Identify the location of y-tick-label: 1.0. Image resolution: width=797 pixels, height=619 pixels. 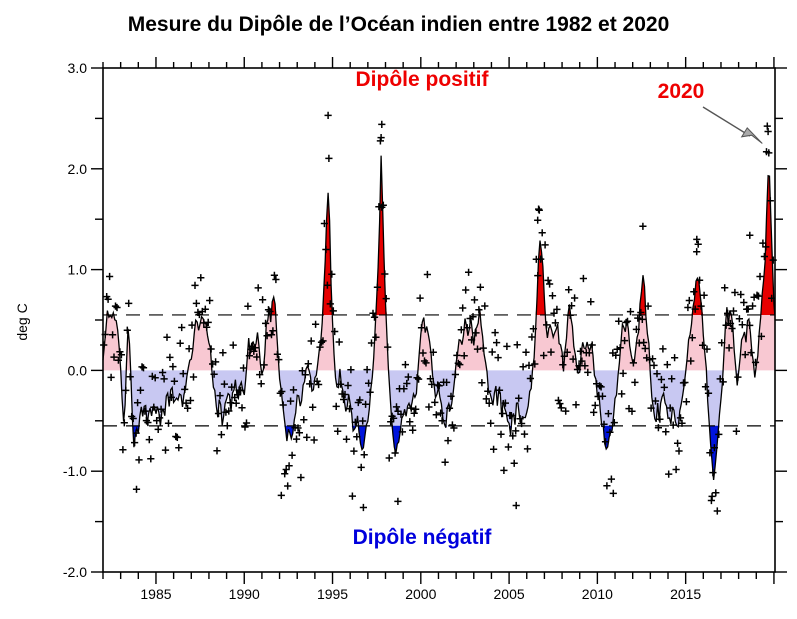
(78, 270).